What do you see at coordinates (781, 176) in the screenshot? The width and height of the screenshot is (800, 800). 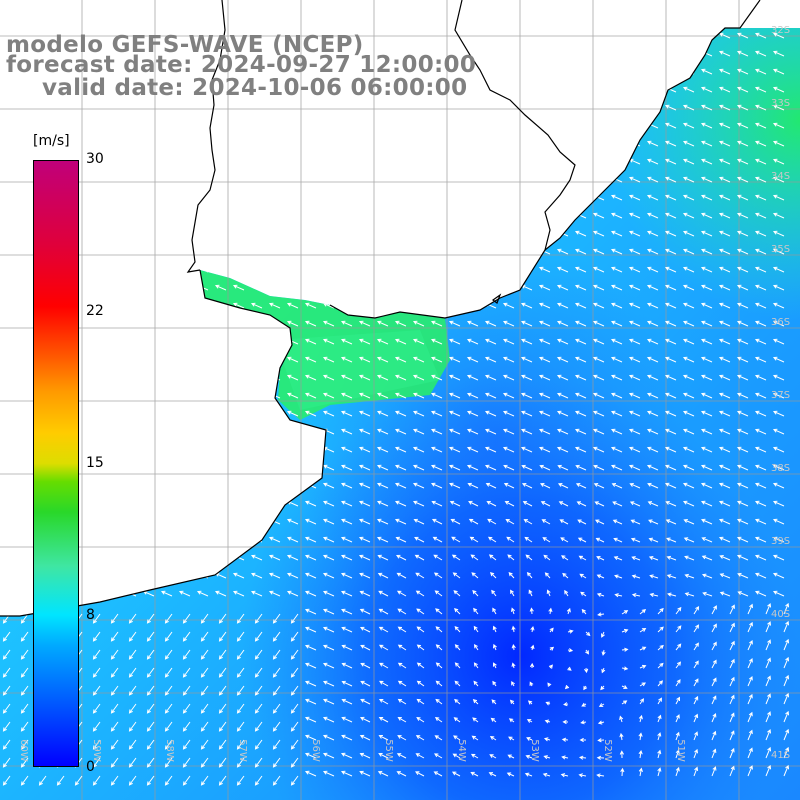 I see `lat-label: 34S` at bounding box center [781, 176].